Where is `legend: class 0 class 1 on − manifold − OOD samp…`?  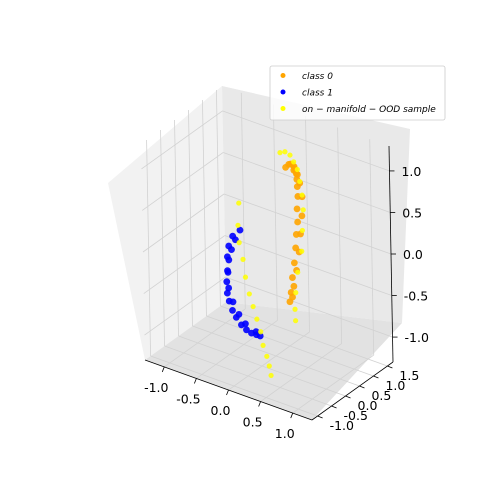 legend: class 0 class 1 on − manifold − OOD samp… is located at coordinates (357, 93).